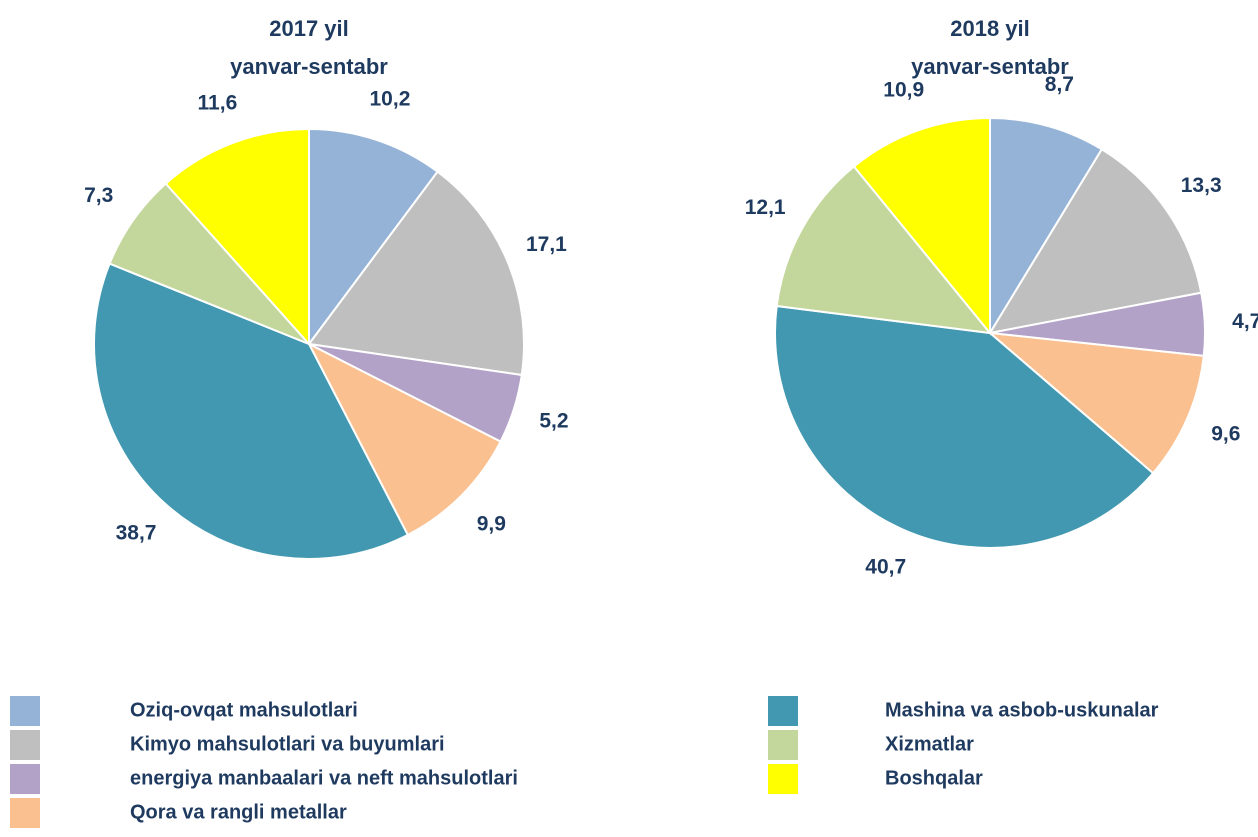 Image resolution: width=1258 pixels, height=837 pixels. I want to click on value-label: 40,7, so click(885, 566).